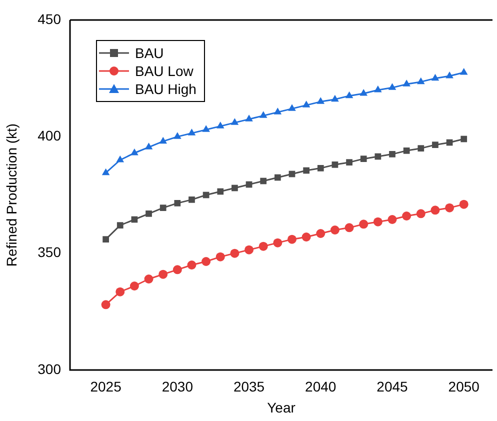 The height and width of the screenshot is (421, 497). I want to click on y-tick-label: 350, so click(50, 252).